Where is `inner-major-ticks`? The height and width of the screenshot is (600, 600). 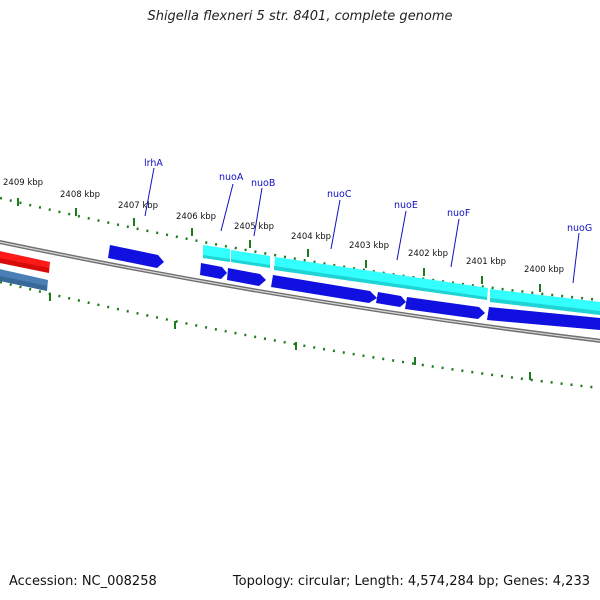 inner-major-ticks is located at coordinates (290, 336).